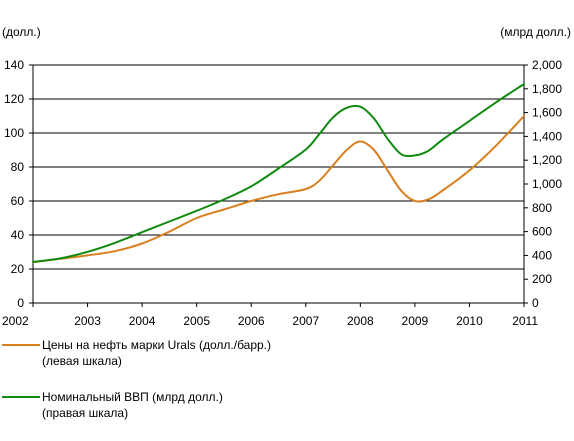 This screenshot has width=574, height=441. What do you see at coordinates (360, 321) in the screenshot?
I see `x-tick-label-6: 2008` at bounding box center [360, 321].